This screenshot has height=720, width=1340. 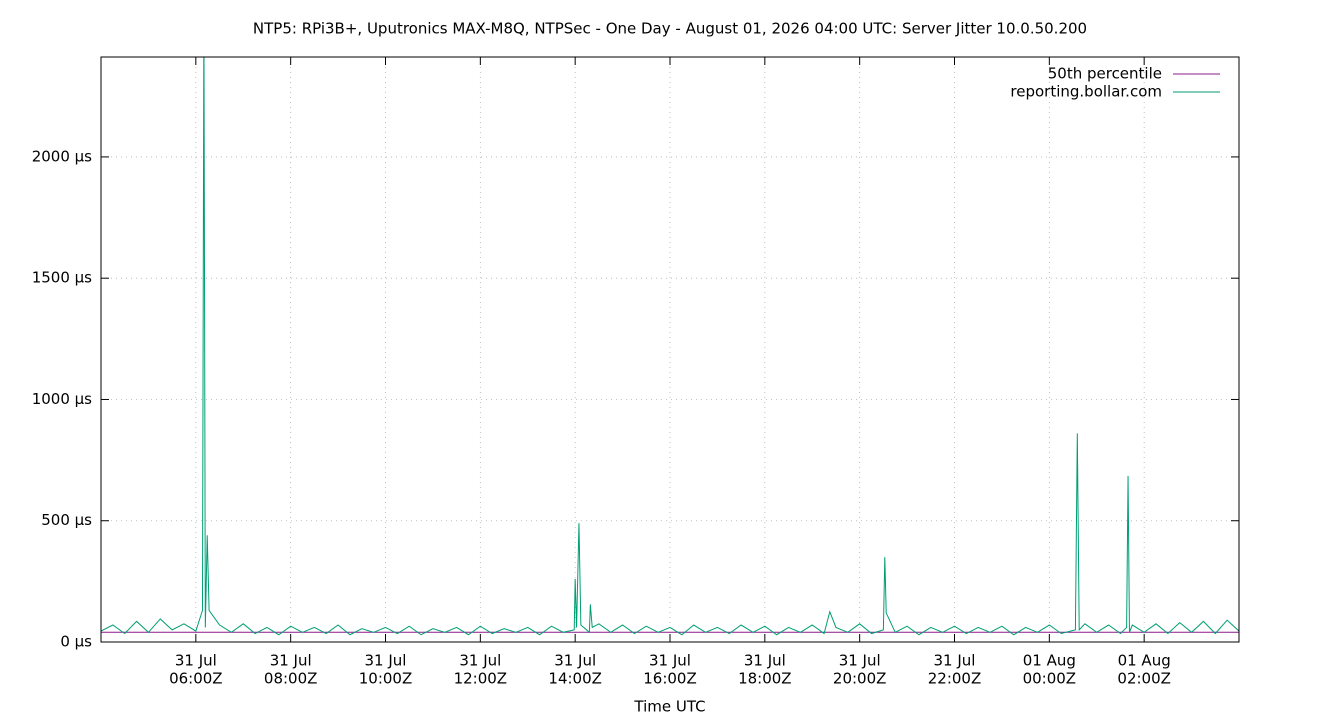 I want to click on x-tick-label: 12:00Z, so click(x=481, y=679).